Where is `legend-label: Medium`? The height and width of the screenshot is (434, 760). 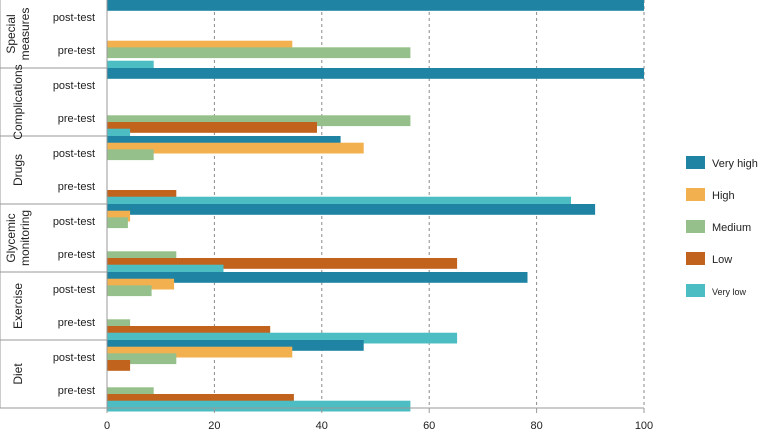
legend-label: Medium is located at coordinates (731, 228).